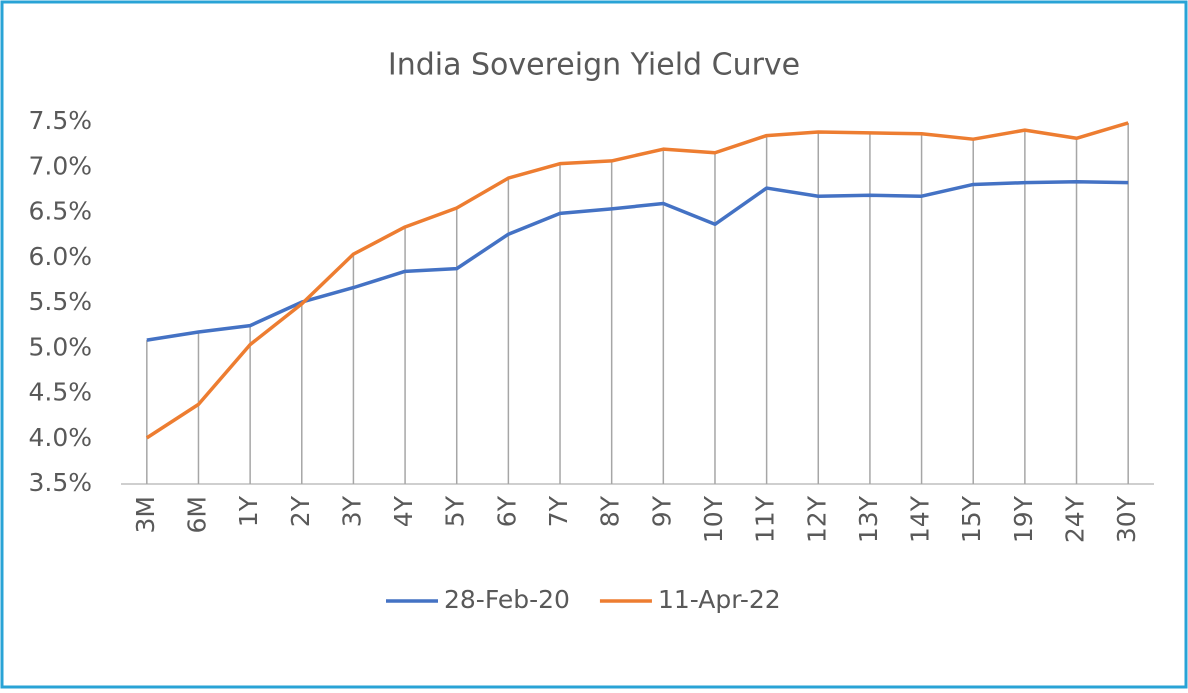  Describe the element at coordinates (60, 482) in the screenshot. I see `y-tick-label: 3.5%` at that location.